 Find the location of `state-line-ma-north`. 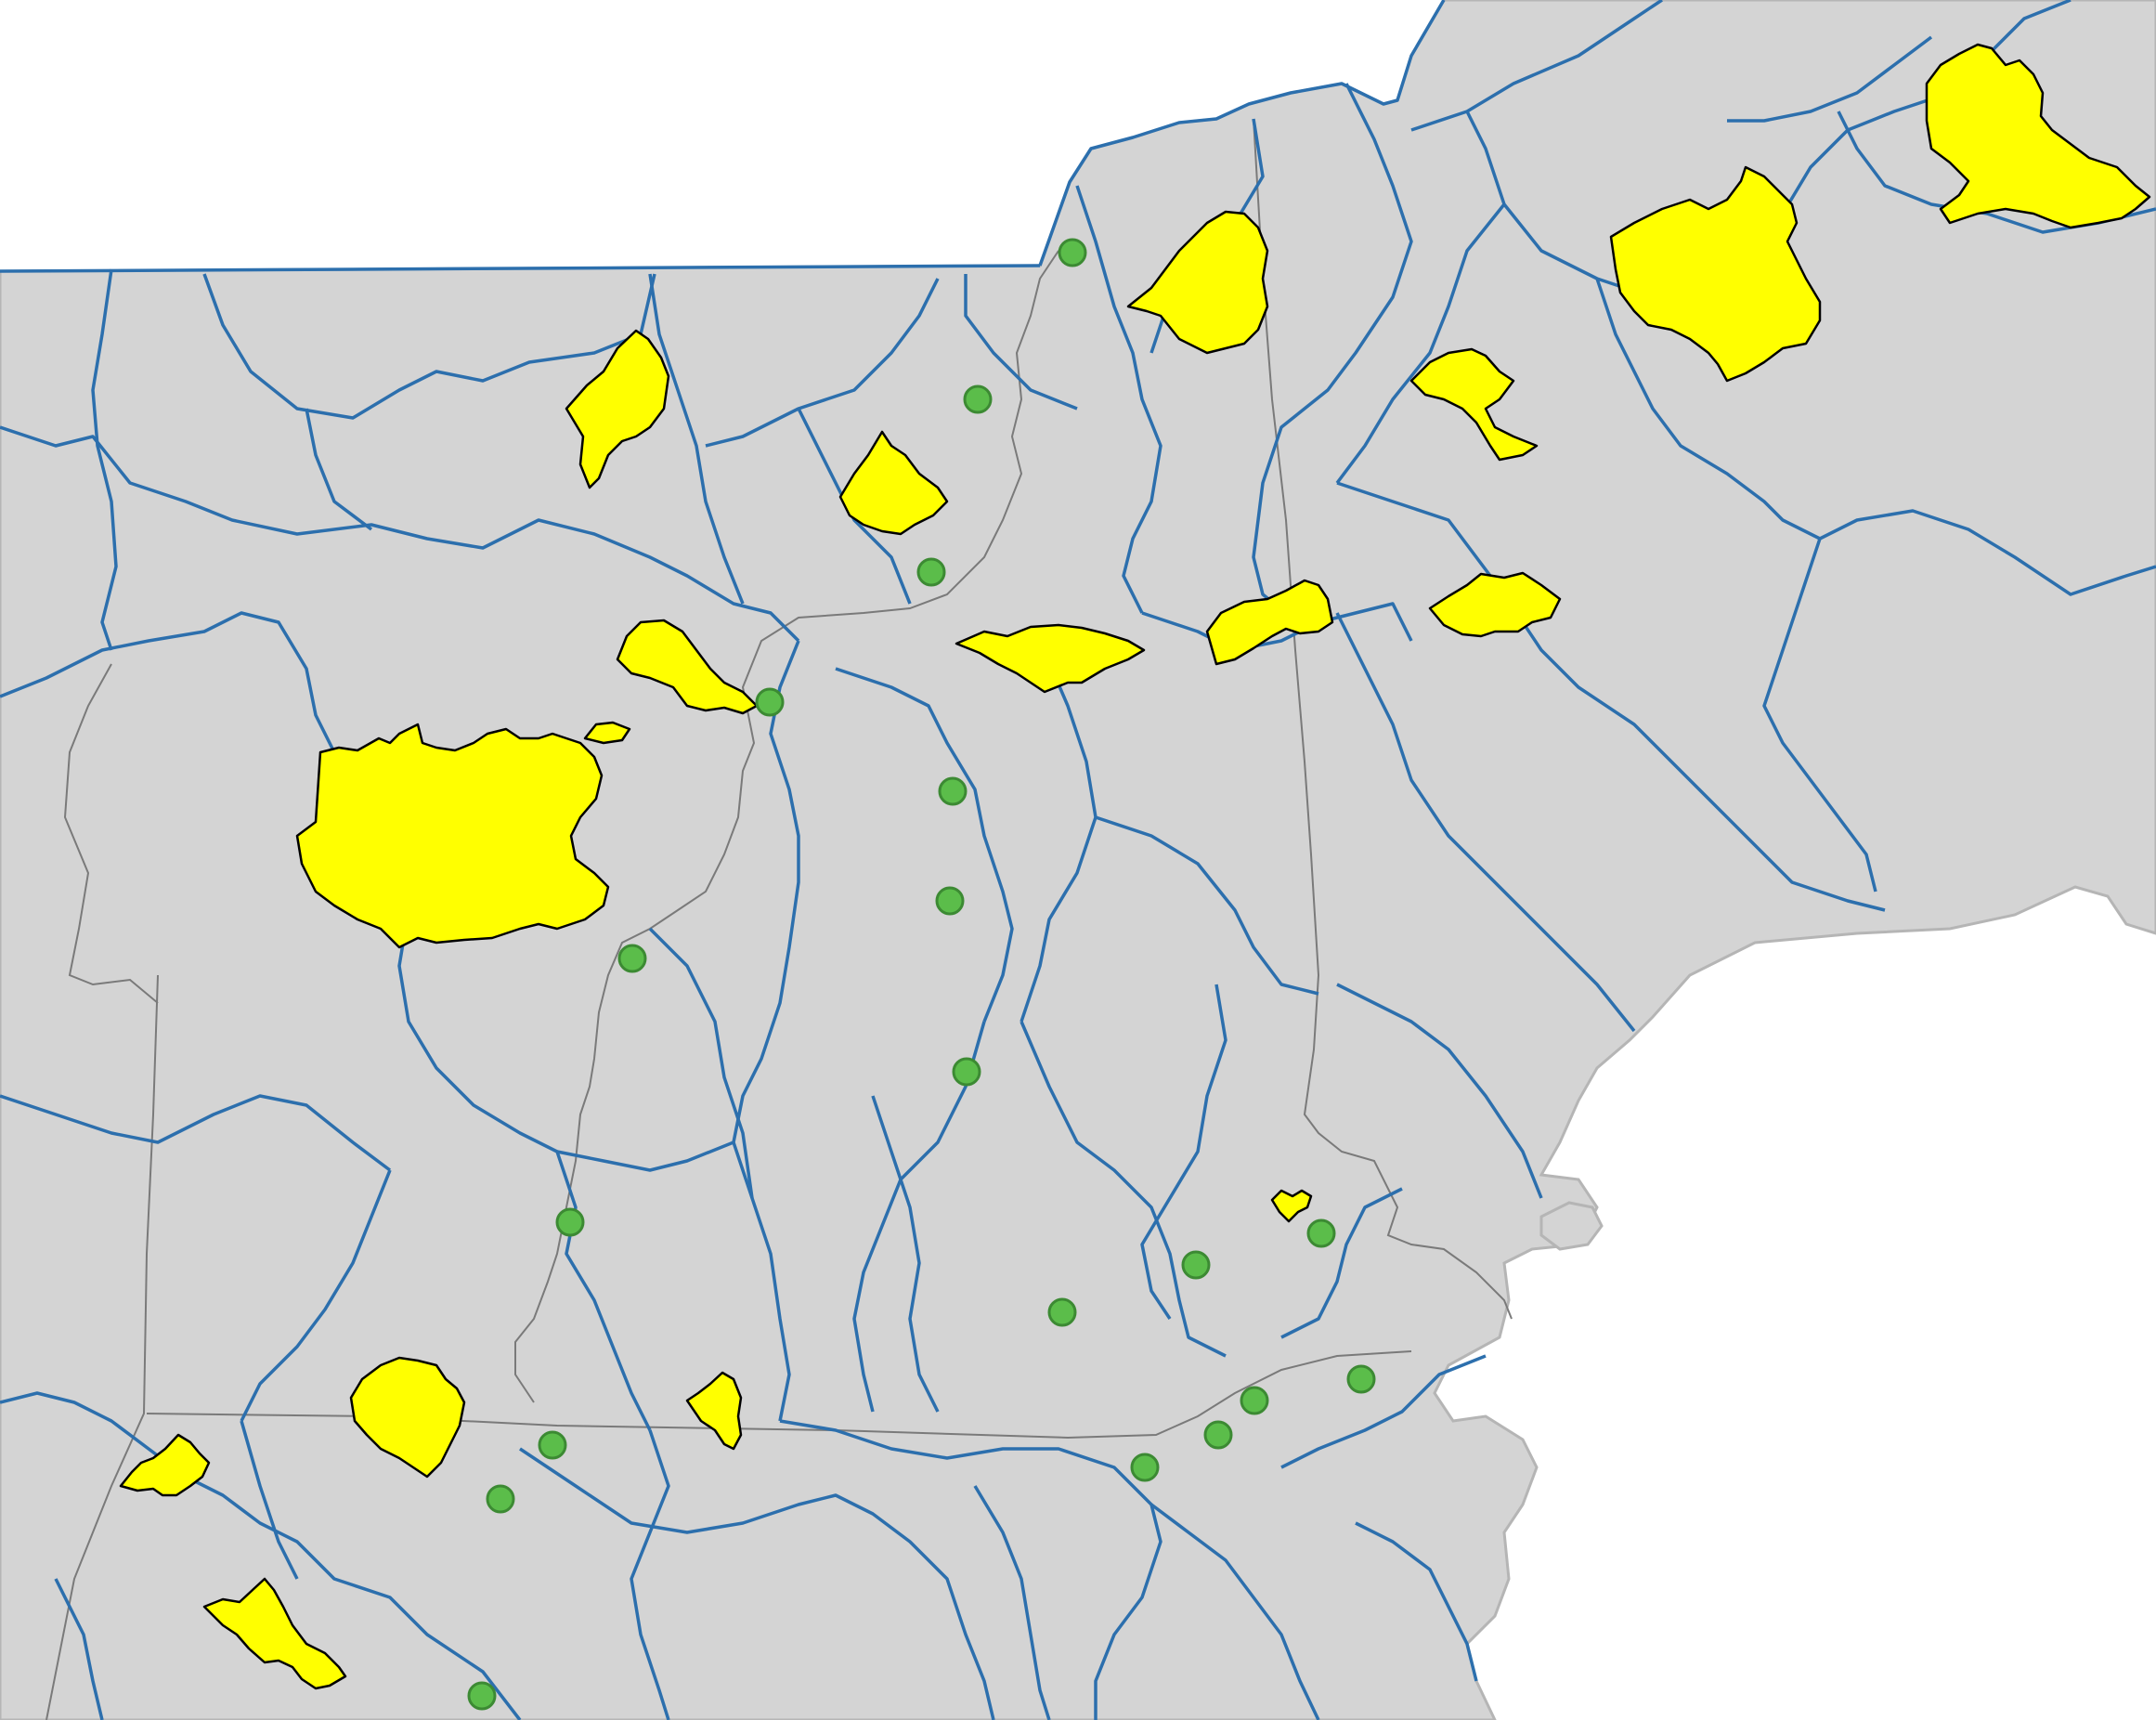

state-line-ma-north is located at coordinates (779, 1395).